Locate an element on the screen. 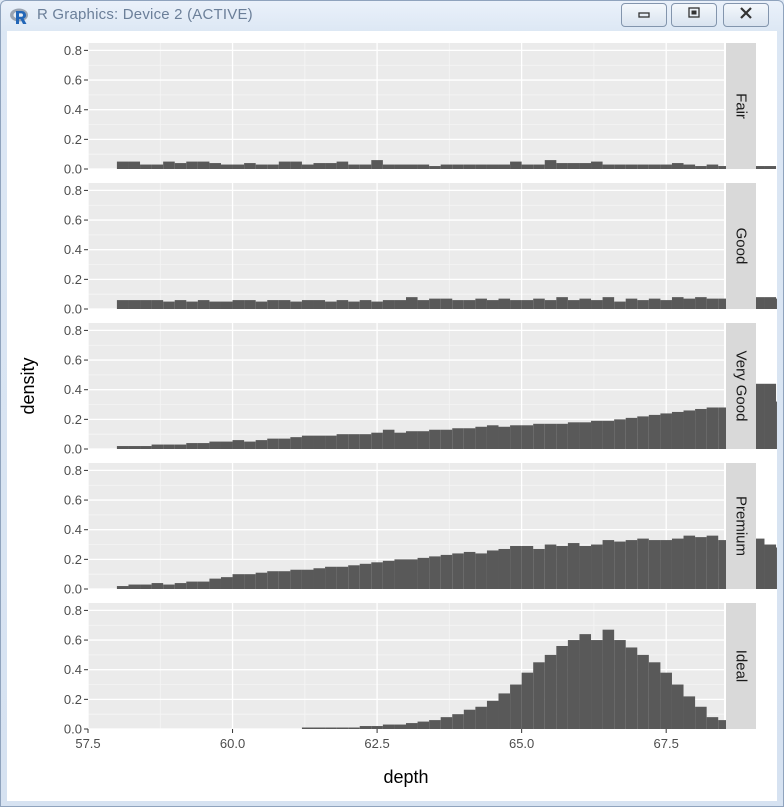 The height and width of the screenshot is (807, 784). facet-strip-label: Fair is located at coordinates (741, 106).